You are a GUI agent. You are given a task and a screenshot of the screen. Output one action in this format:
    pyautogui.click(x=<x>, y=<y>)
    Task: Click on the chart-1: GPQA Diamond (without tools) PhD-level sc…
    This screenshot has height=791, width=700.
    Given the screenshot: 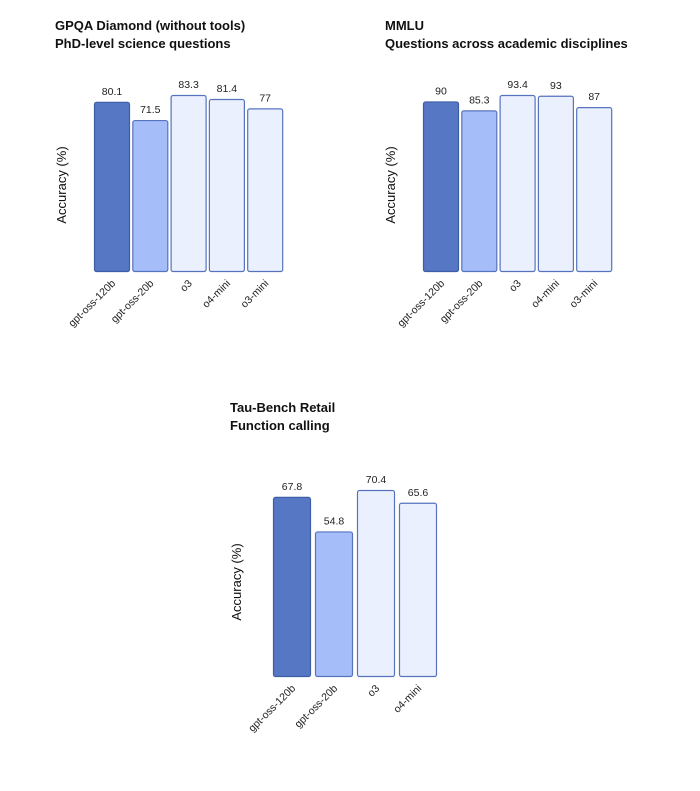 What is the action you would take?
    pyautogui.click(x=169, y=174)
    